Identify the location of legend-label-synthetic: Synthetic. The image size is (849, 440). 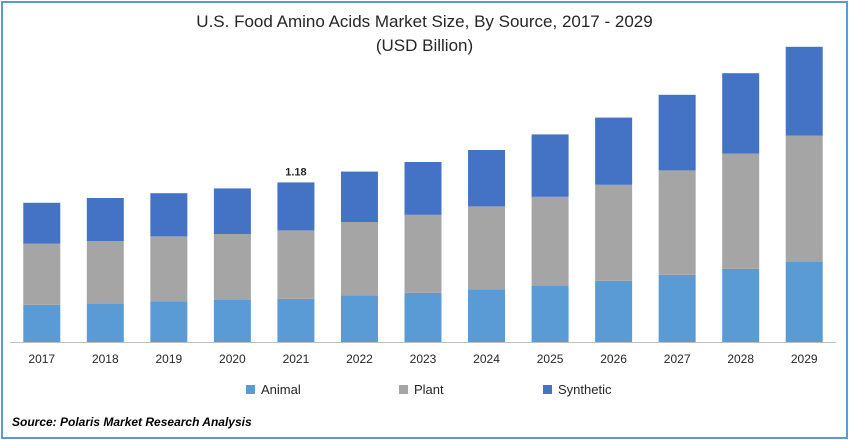
(585, 389).